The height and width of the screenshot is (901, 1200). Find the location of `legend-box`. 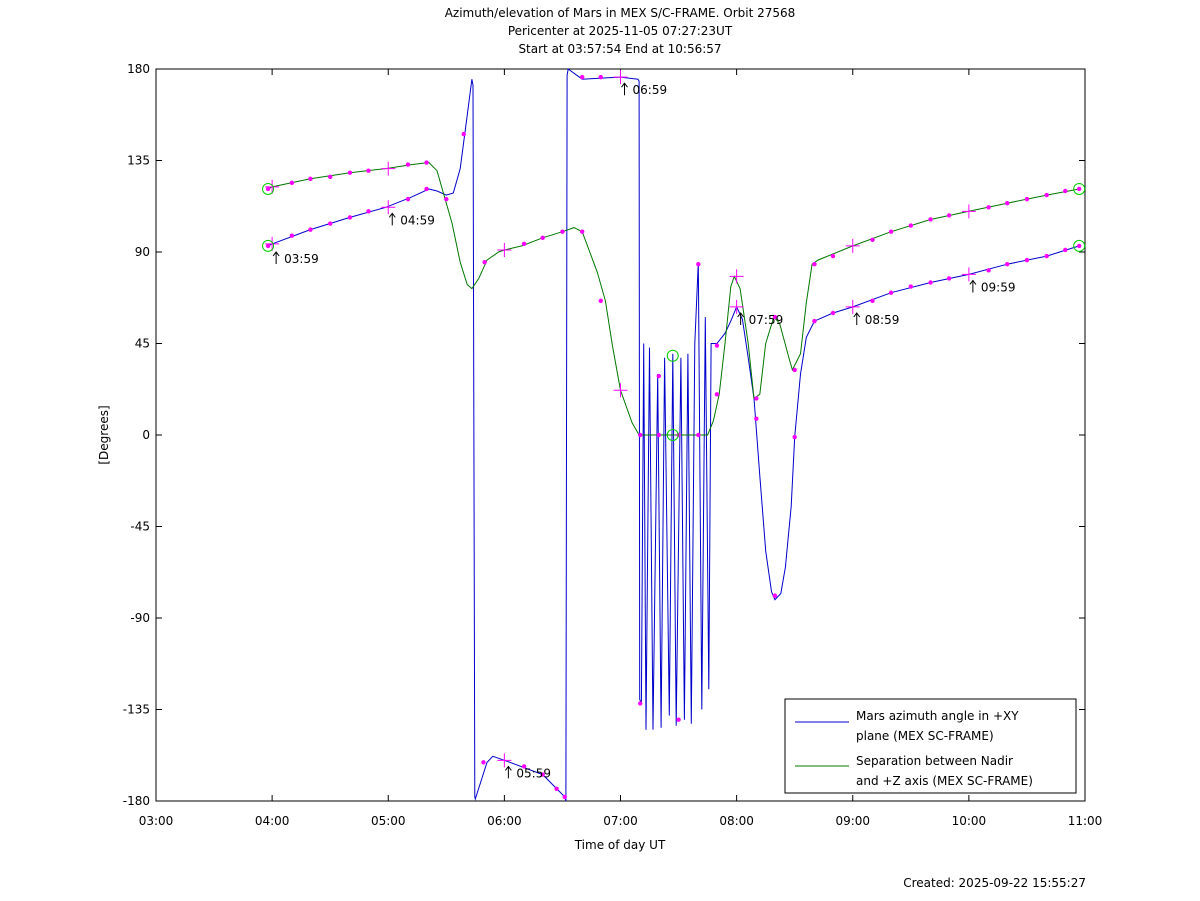

legend-box is located at coordinates (930, 746).